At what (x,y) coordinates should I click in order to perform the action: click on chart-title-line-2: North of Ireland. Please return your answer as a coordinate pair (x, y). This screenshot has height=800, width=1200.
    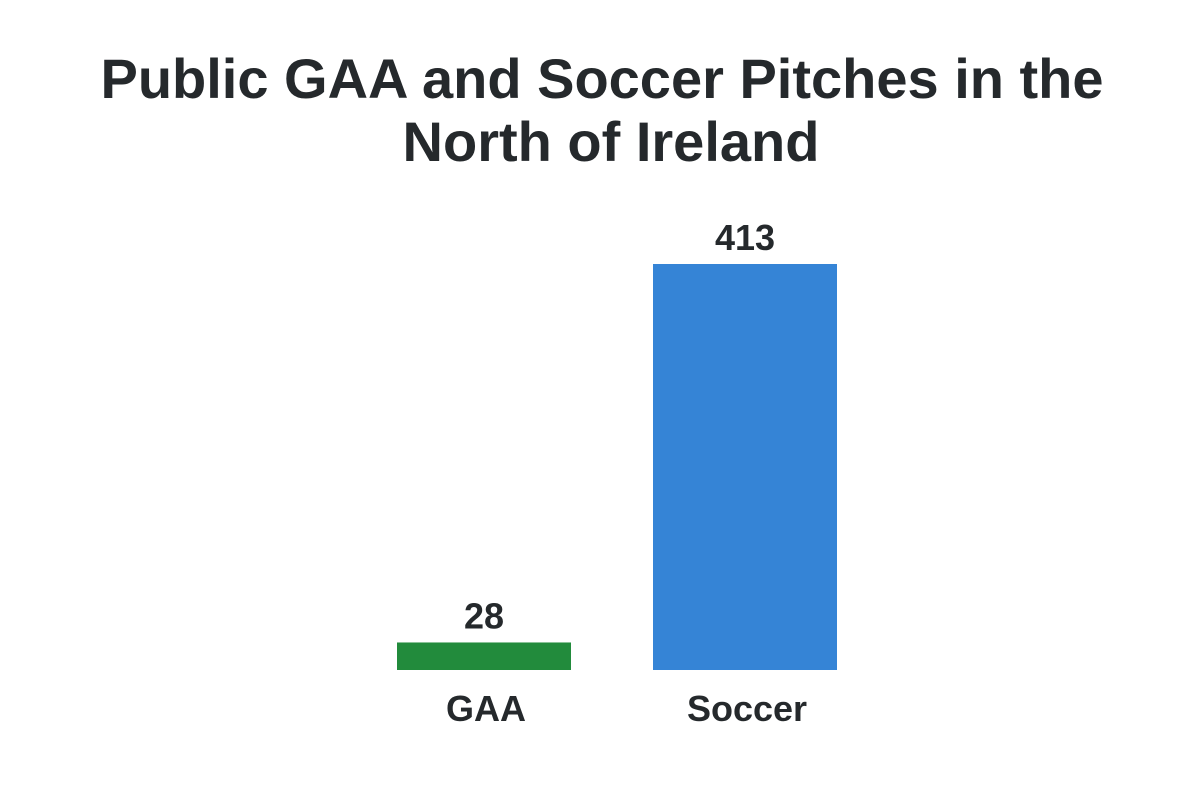
    Looking at the image, I should click on (611, 141).